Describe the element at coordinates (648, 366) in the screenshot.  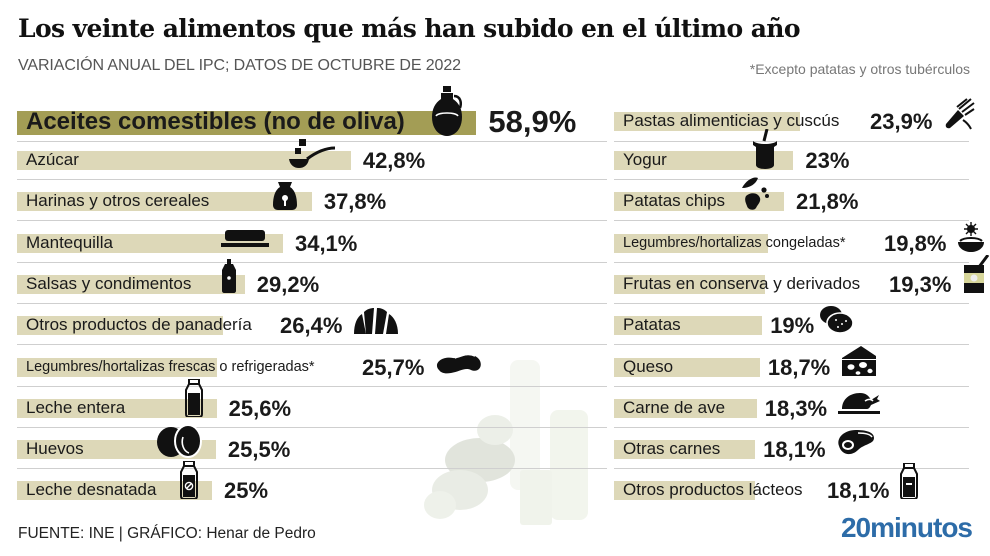
I see `category-label: Queso` at that location.